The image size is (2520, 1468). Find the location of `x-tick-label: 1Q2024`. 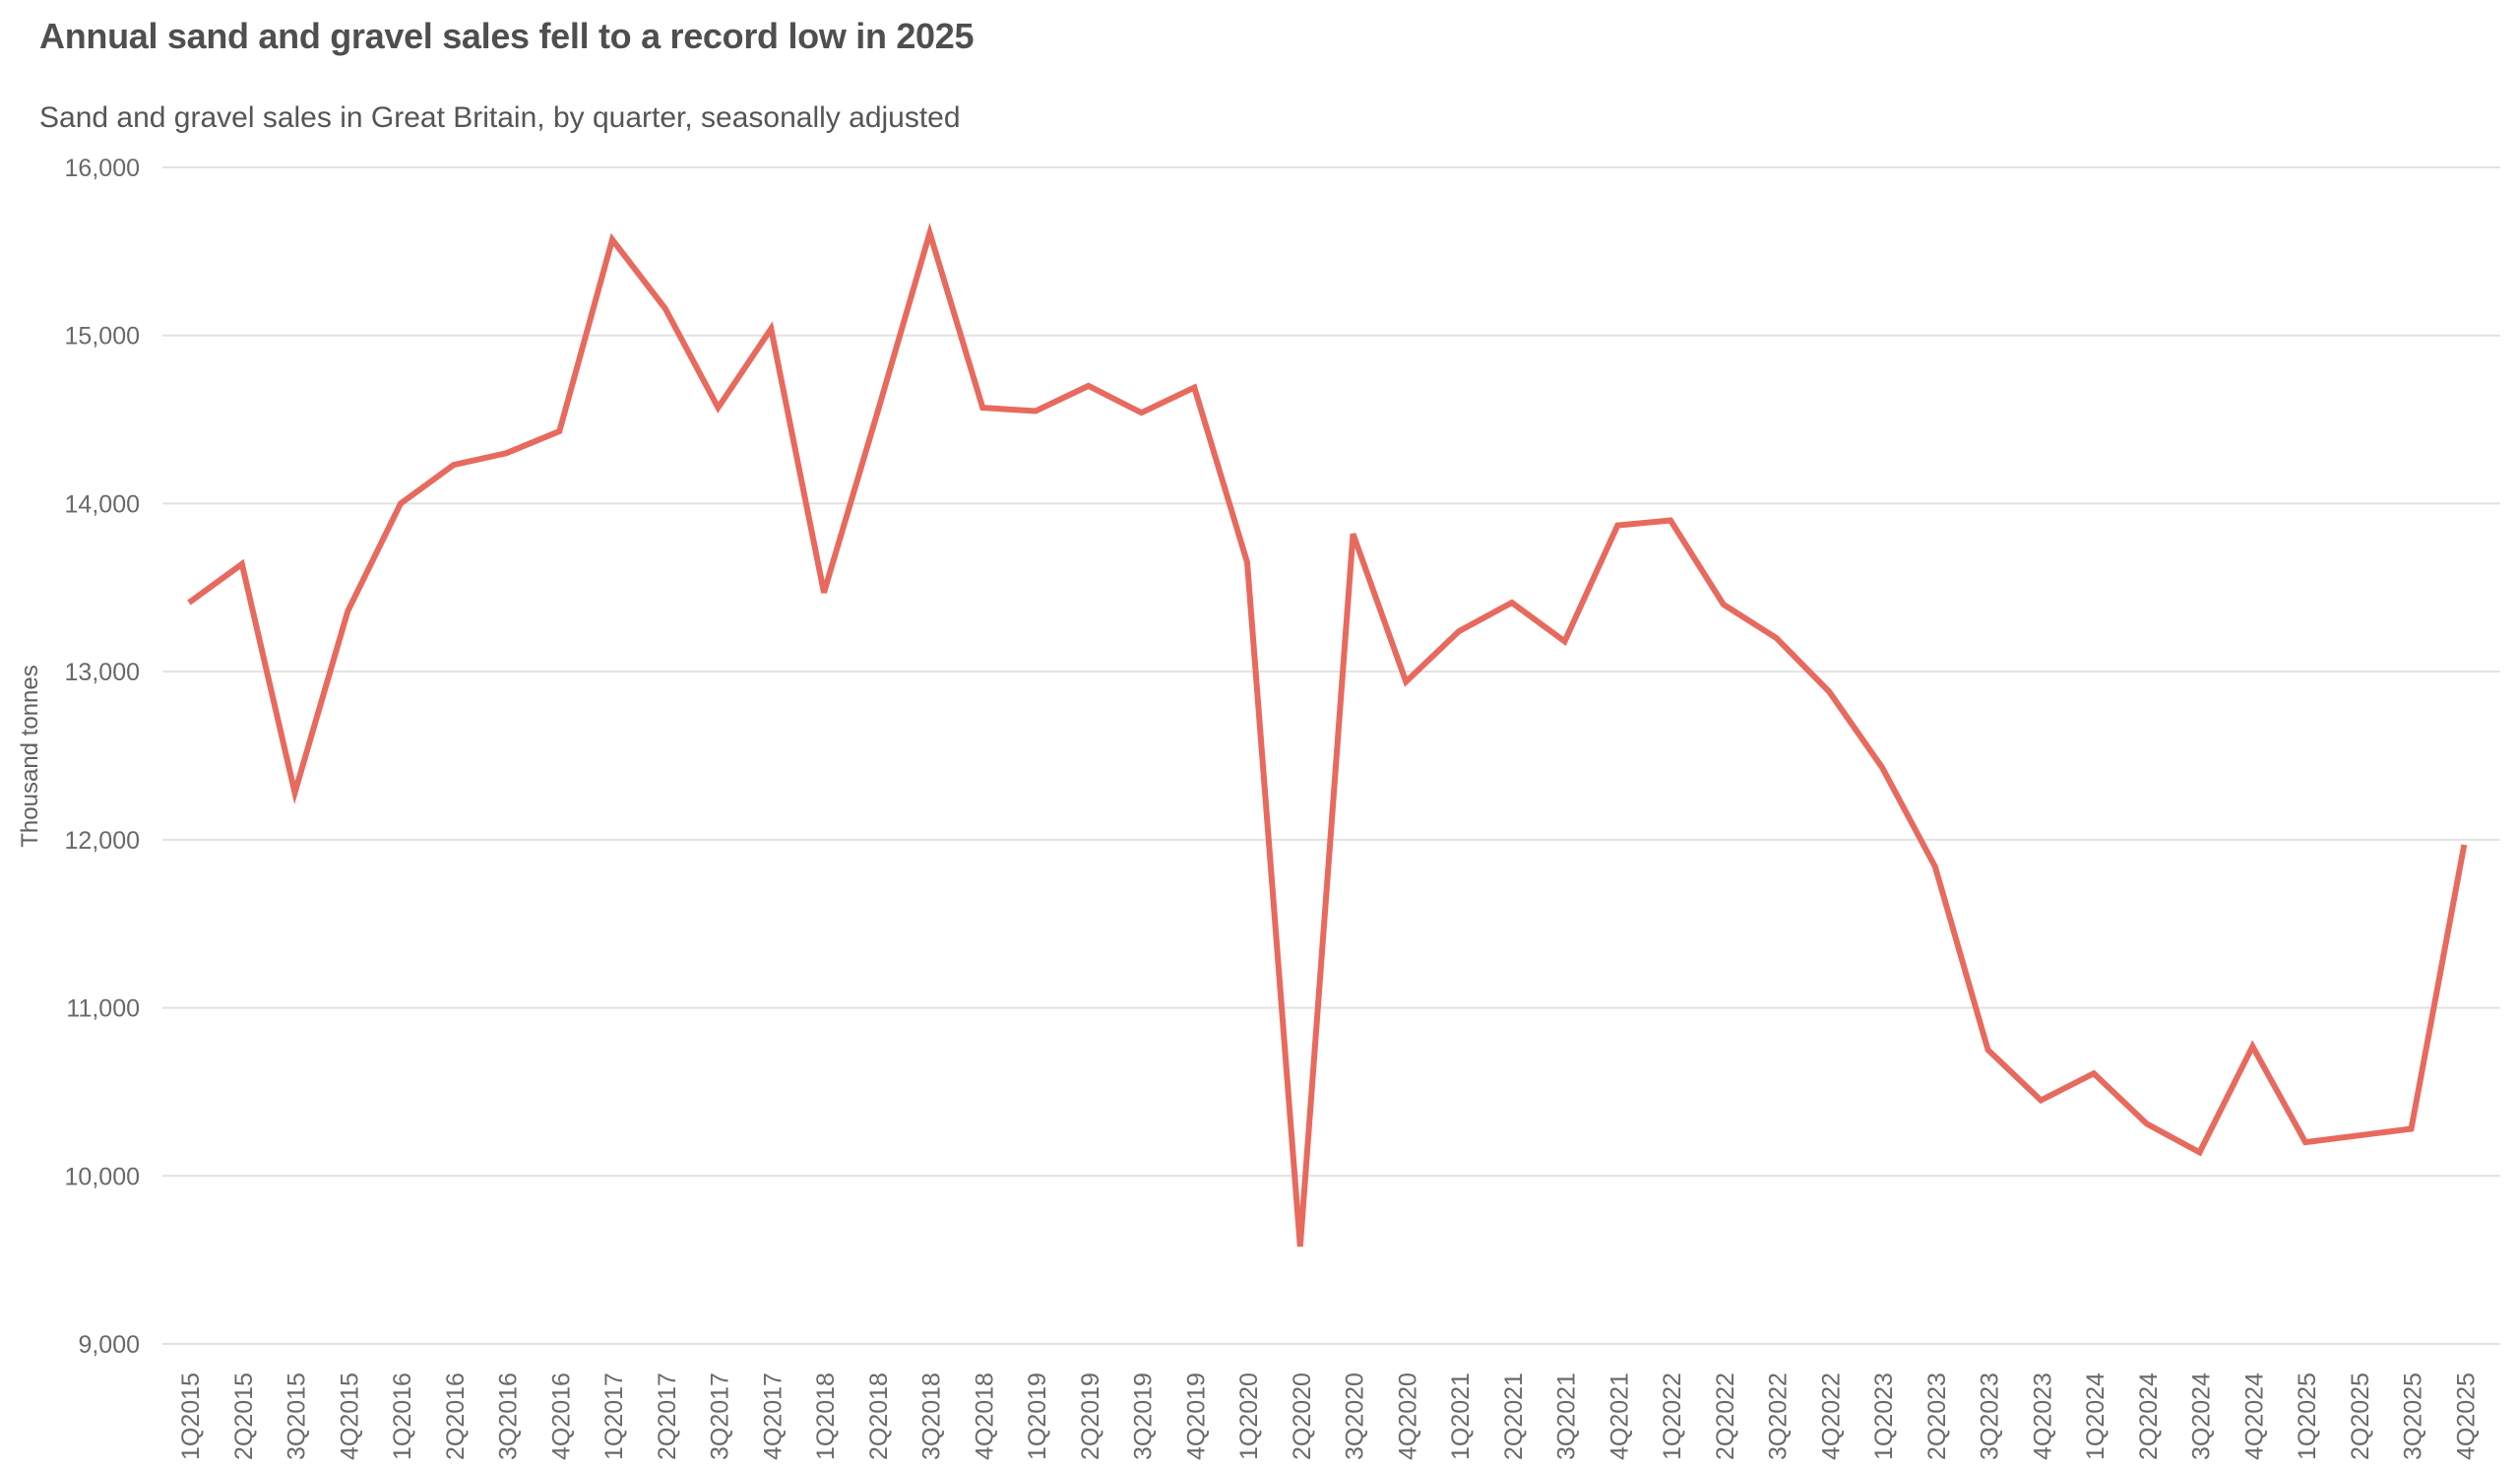

x-tick-label: 1Q2024 is located at coordinates (2096, 1416).